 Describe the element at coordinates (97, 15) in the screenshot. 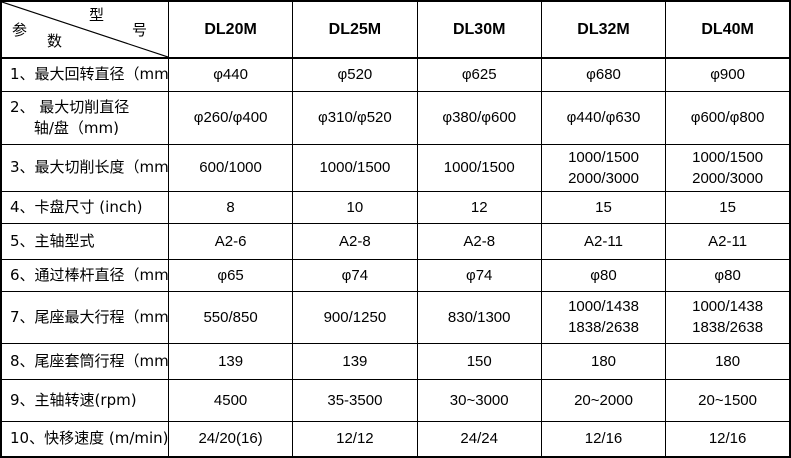

I see `corner-model-char-1: 型` at that location.